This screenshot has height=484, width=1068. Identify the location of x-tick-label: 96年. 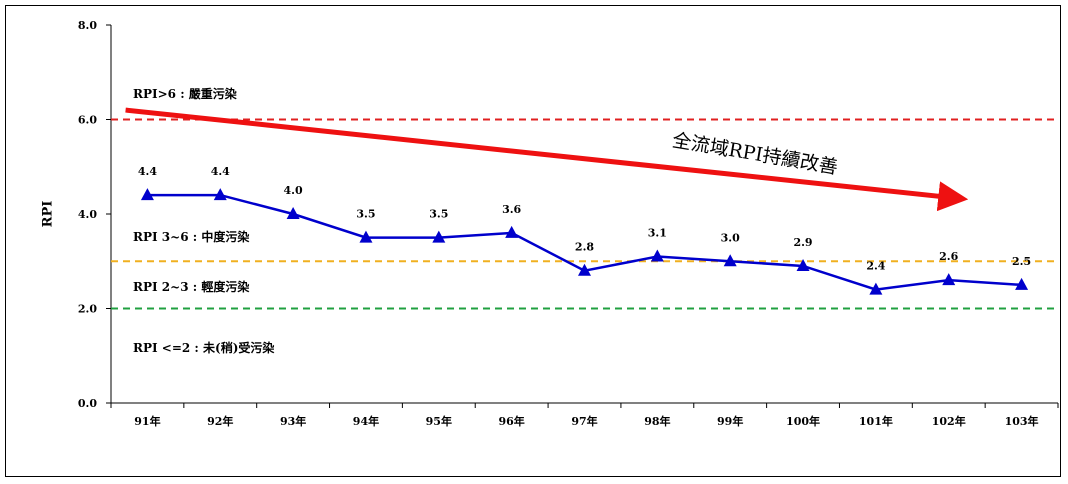
(511, 421).